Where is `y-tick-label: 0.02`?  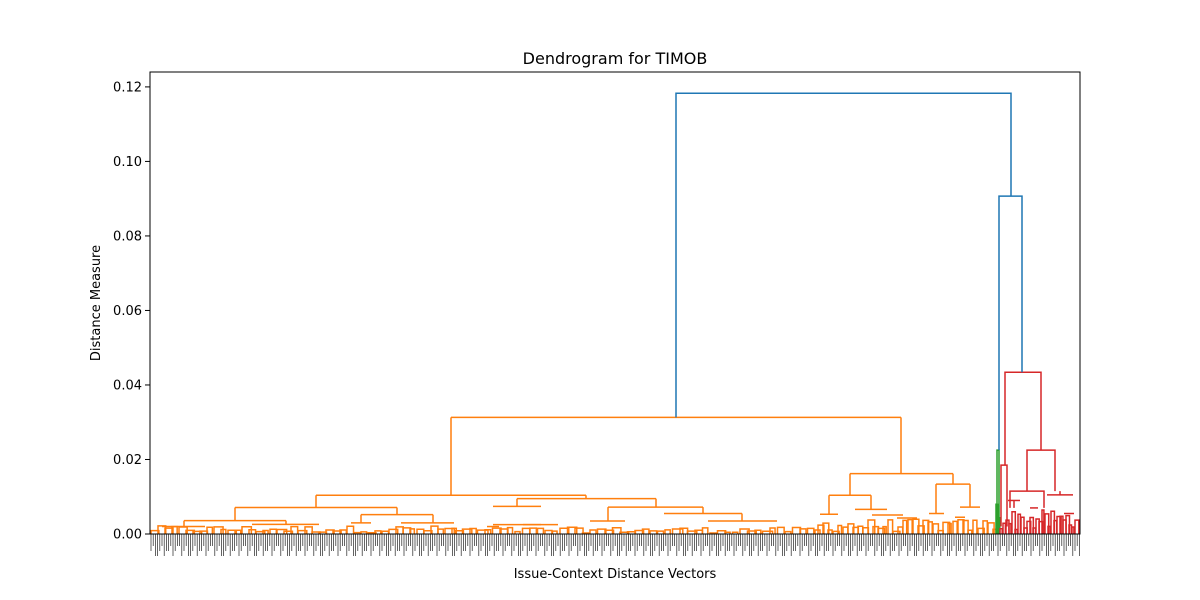 y-tick-label: 0.02 is located at coordinates (127, 460).